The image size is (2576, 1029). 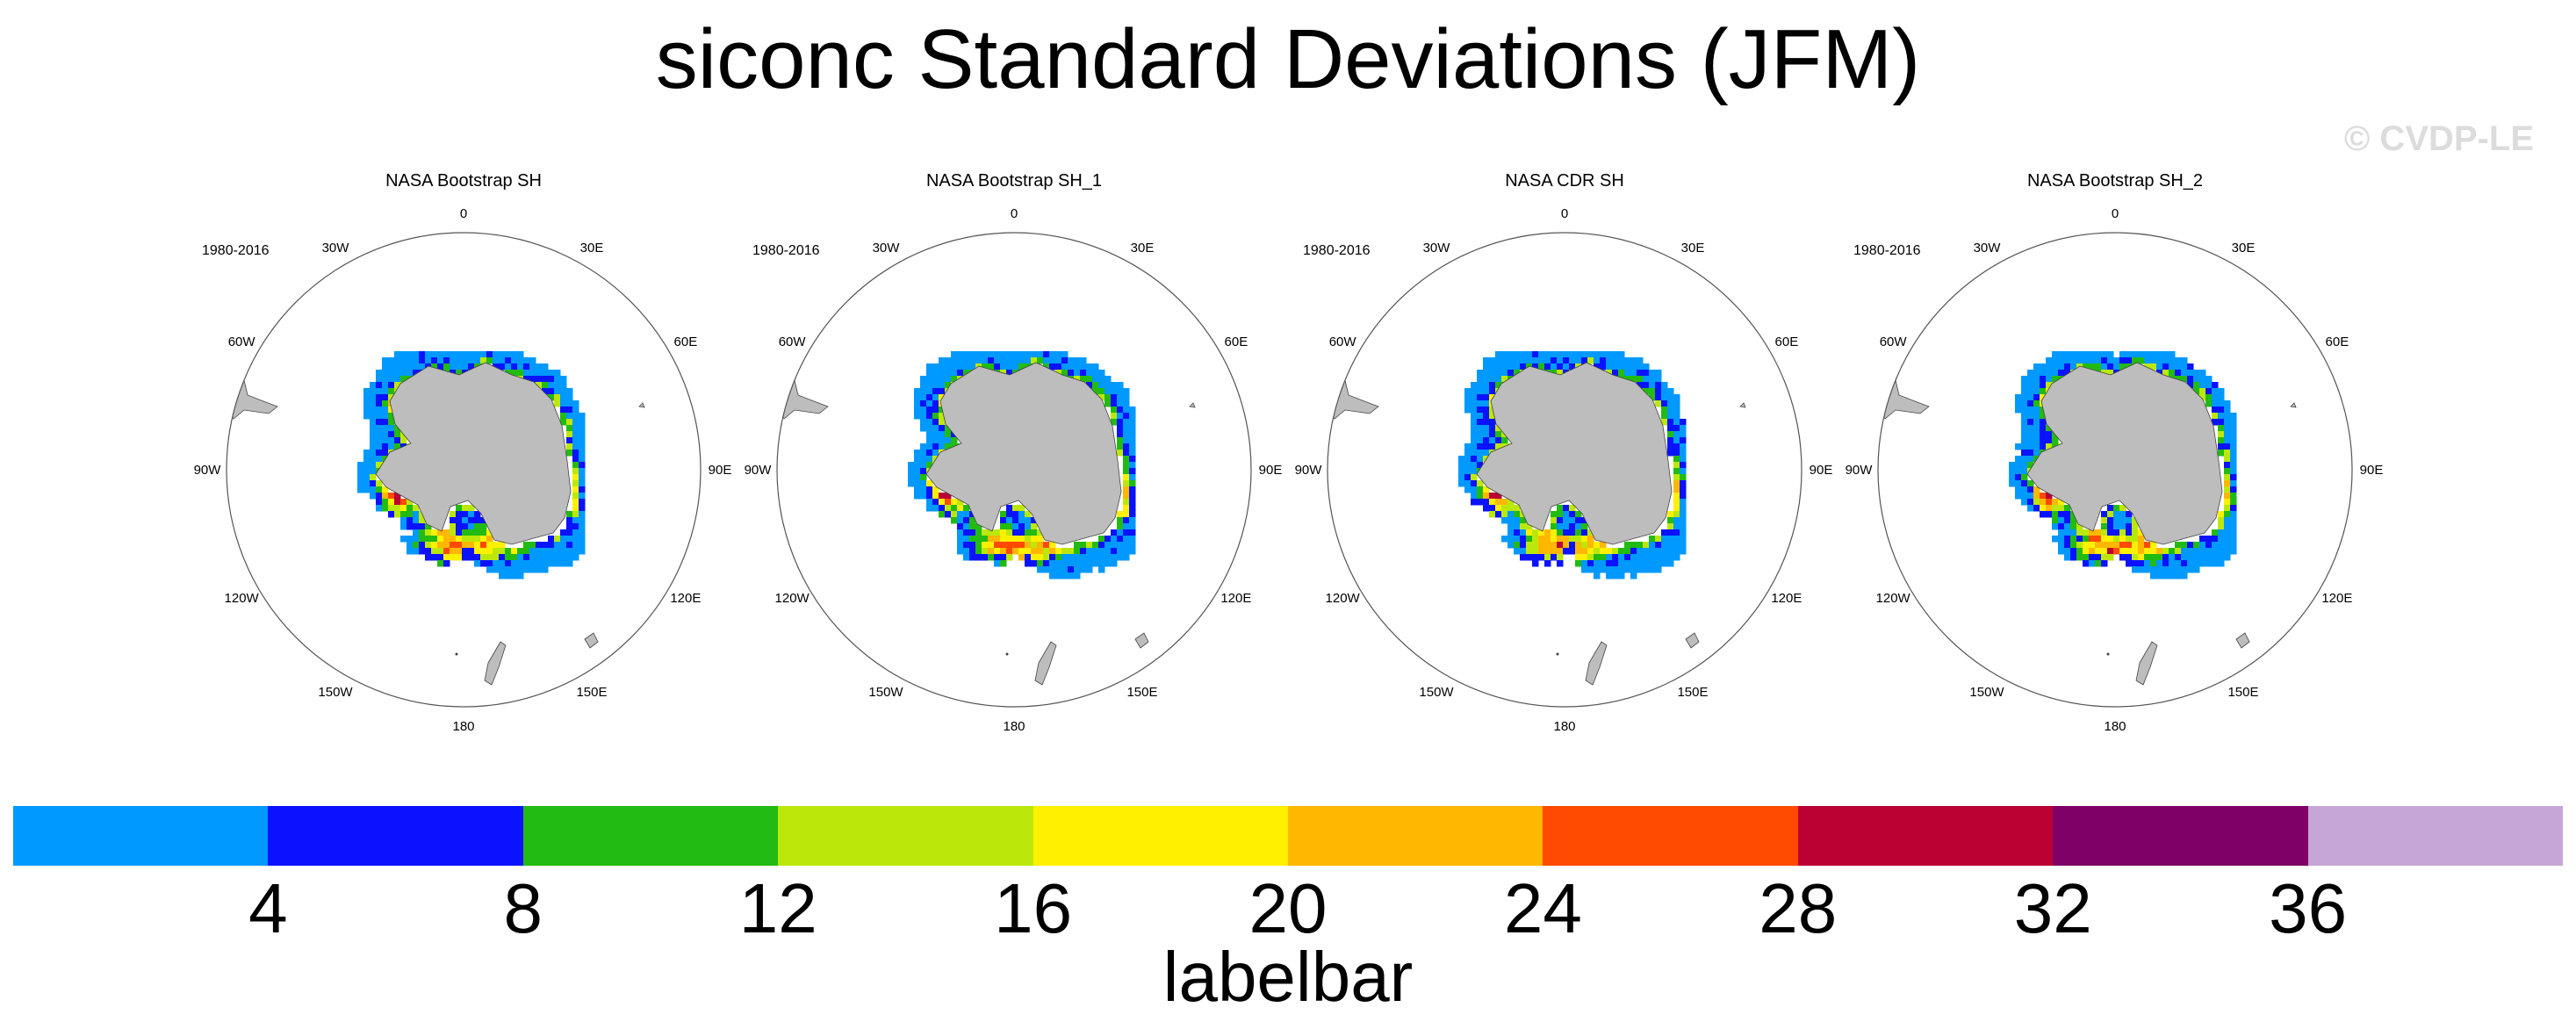 What do you see at coordinates (1288, 908) in the screenshot?
I see `labelbar-tick-label: 20` at bounding box center [1288, 908].